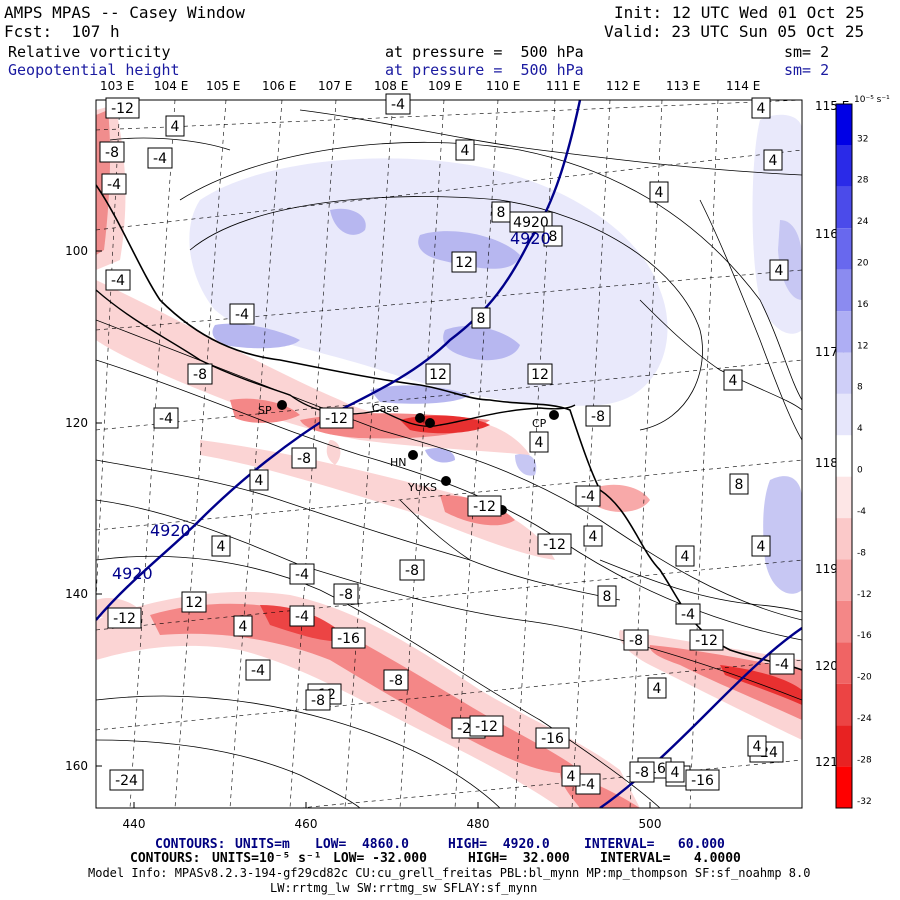 The height and width of the screenshot is (900, 900). What do you see at coordinates (861, 553) in the screenshot?
I see `colorbar-tick: -8` at bounding box center [861, 553].